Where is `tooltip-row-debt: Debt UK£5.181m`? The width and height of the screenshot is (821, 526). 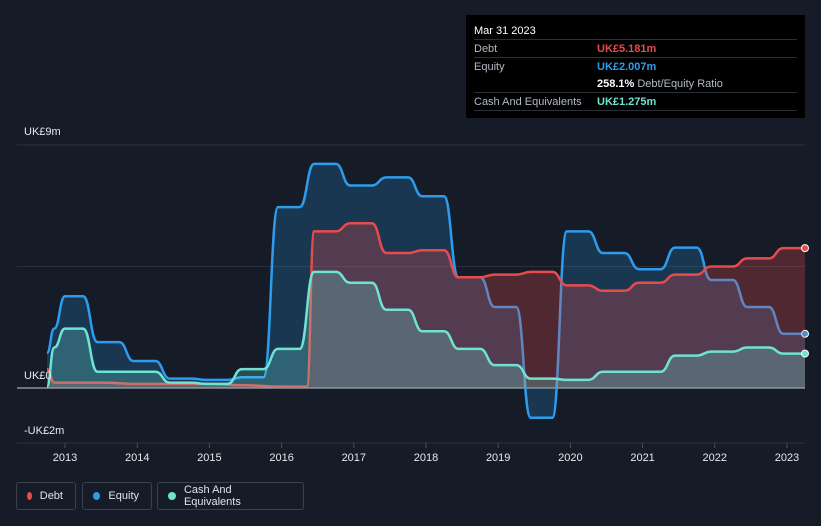
tooltip-row-debt: Debt UK£5.181m is located at coordinates (635, 48).